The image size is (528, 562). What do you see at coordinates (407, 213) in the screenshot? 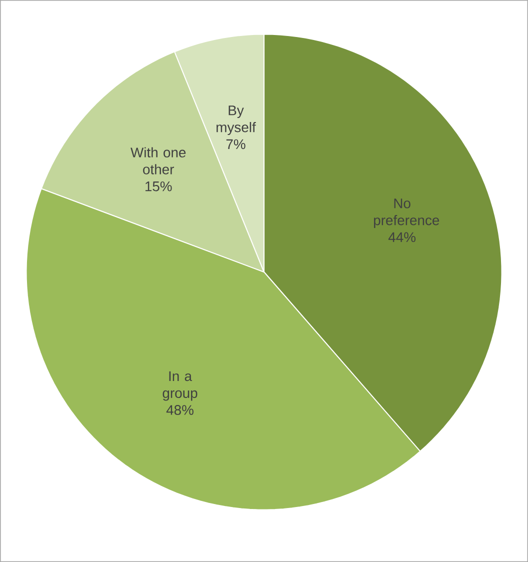
I see `slice-label: No preference` at bounding box center [407, 213].